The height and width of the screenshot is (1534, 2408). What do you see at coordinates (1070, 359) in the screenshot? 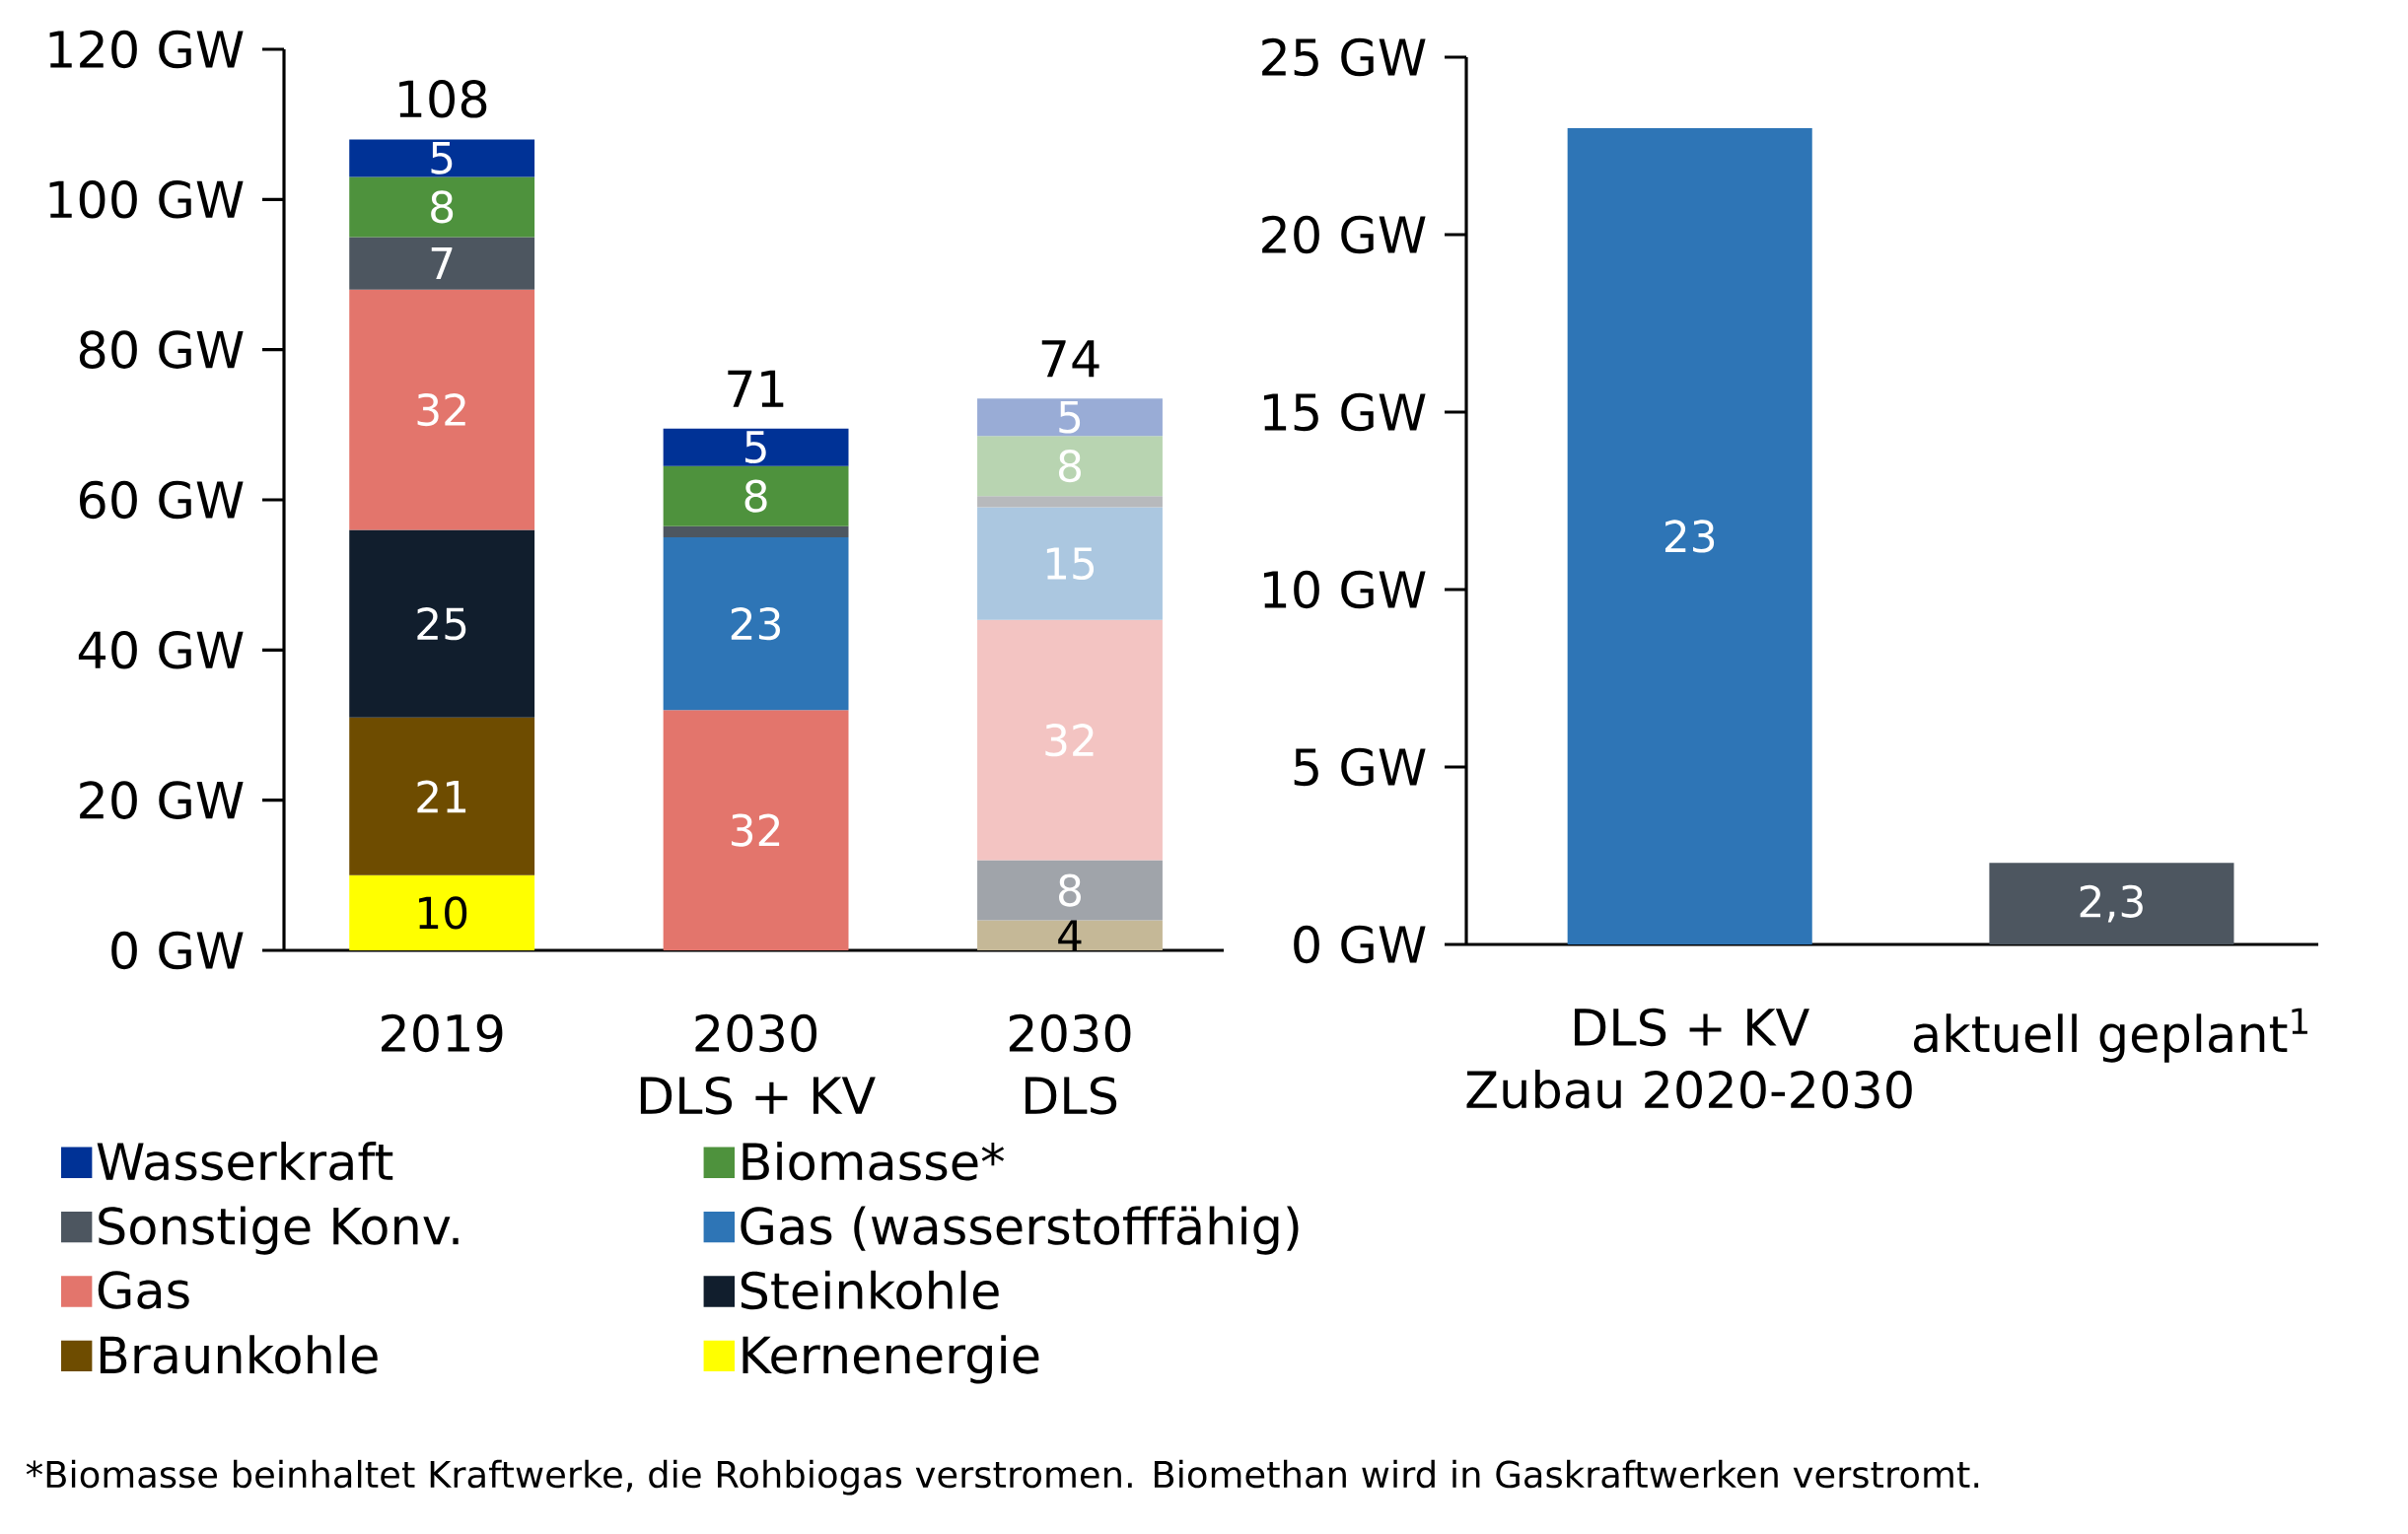
I see `total-label: 74` at bounding box center [1070, 359].